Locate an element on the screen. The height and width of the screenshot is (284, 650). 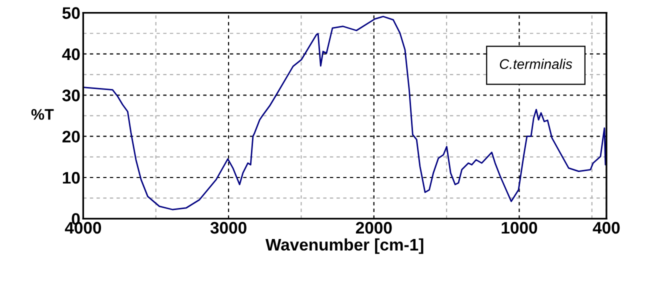
x-tick-label: 1000 is located at coordinates (520, 228).